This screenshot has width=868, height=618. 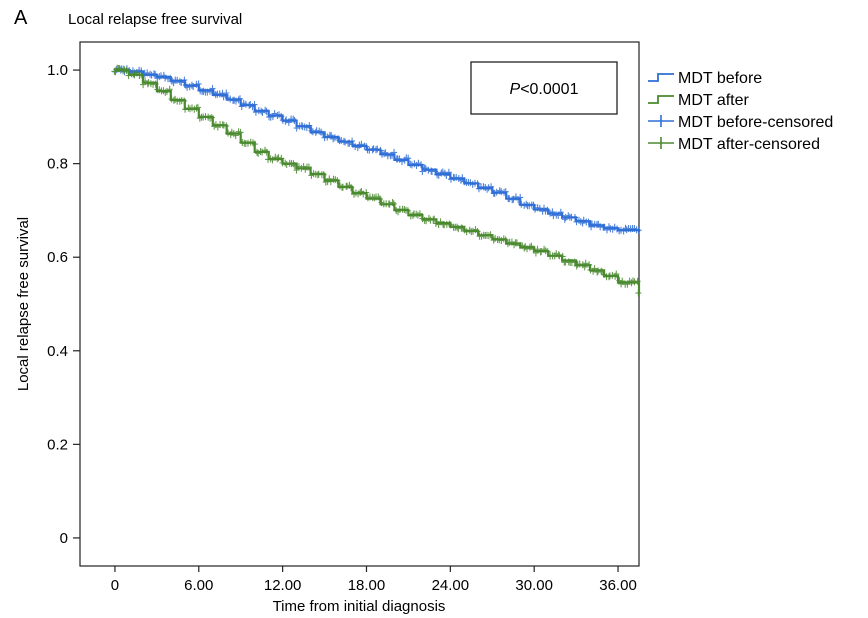 I want to click on y-tick-label: 0.8, so click(x=57, y=164).